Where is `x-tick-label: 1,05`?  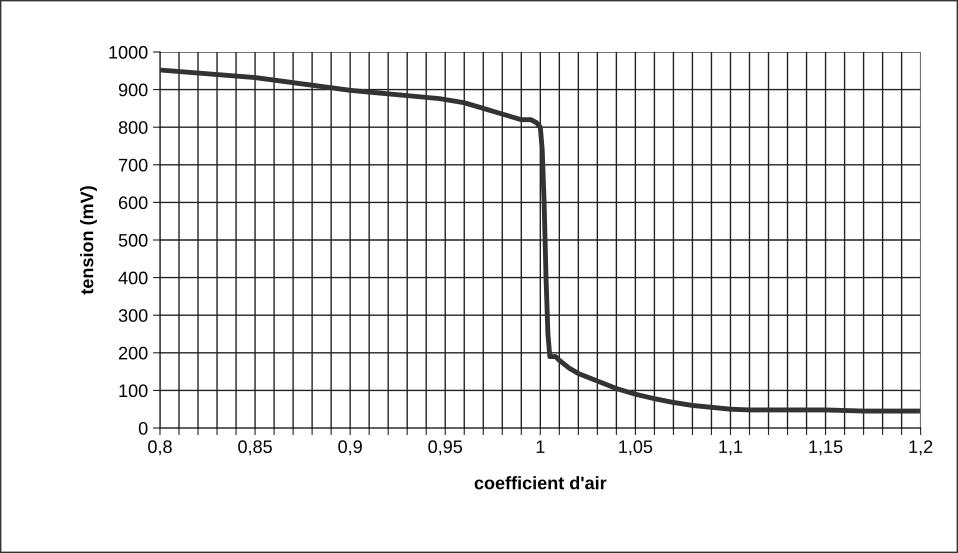
x-tick-label: 1,05 is located at coordinates (635, 448).